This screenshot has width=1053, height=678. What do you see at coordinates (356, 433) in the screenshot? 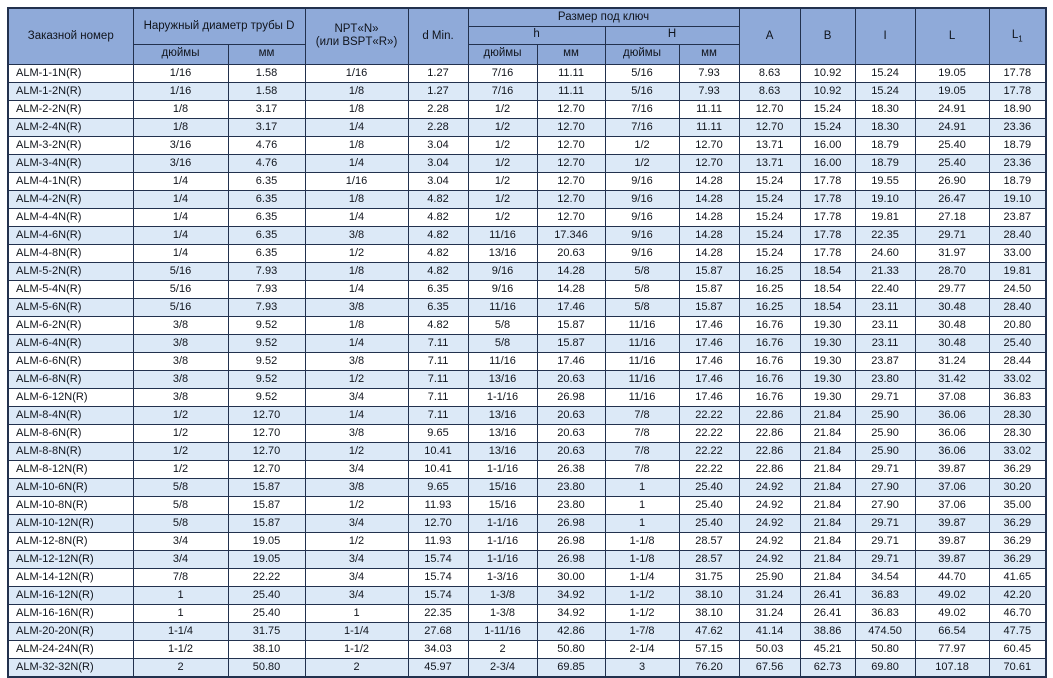
I see `value-cell: 3/8` at bounding box center [356, 433].